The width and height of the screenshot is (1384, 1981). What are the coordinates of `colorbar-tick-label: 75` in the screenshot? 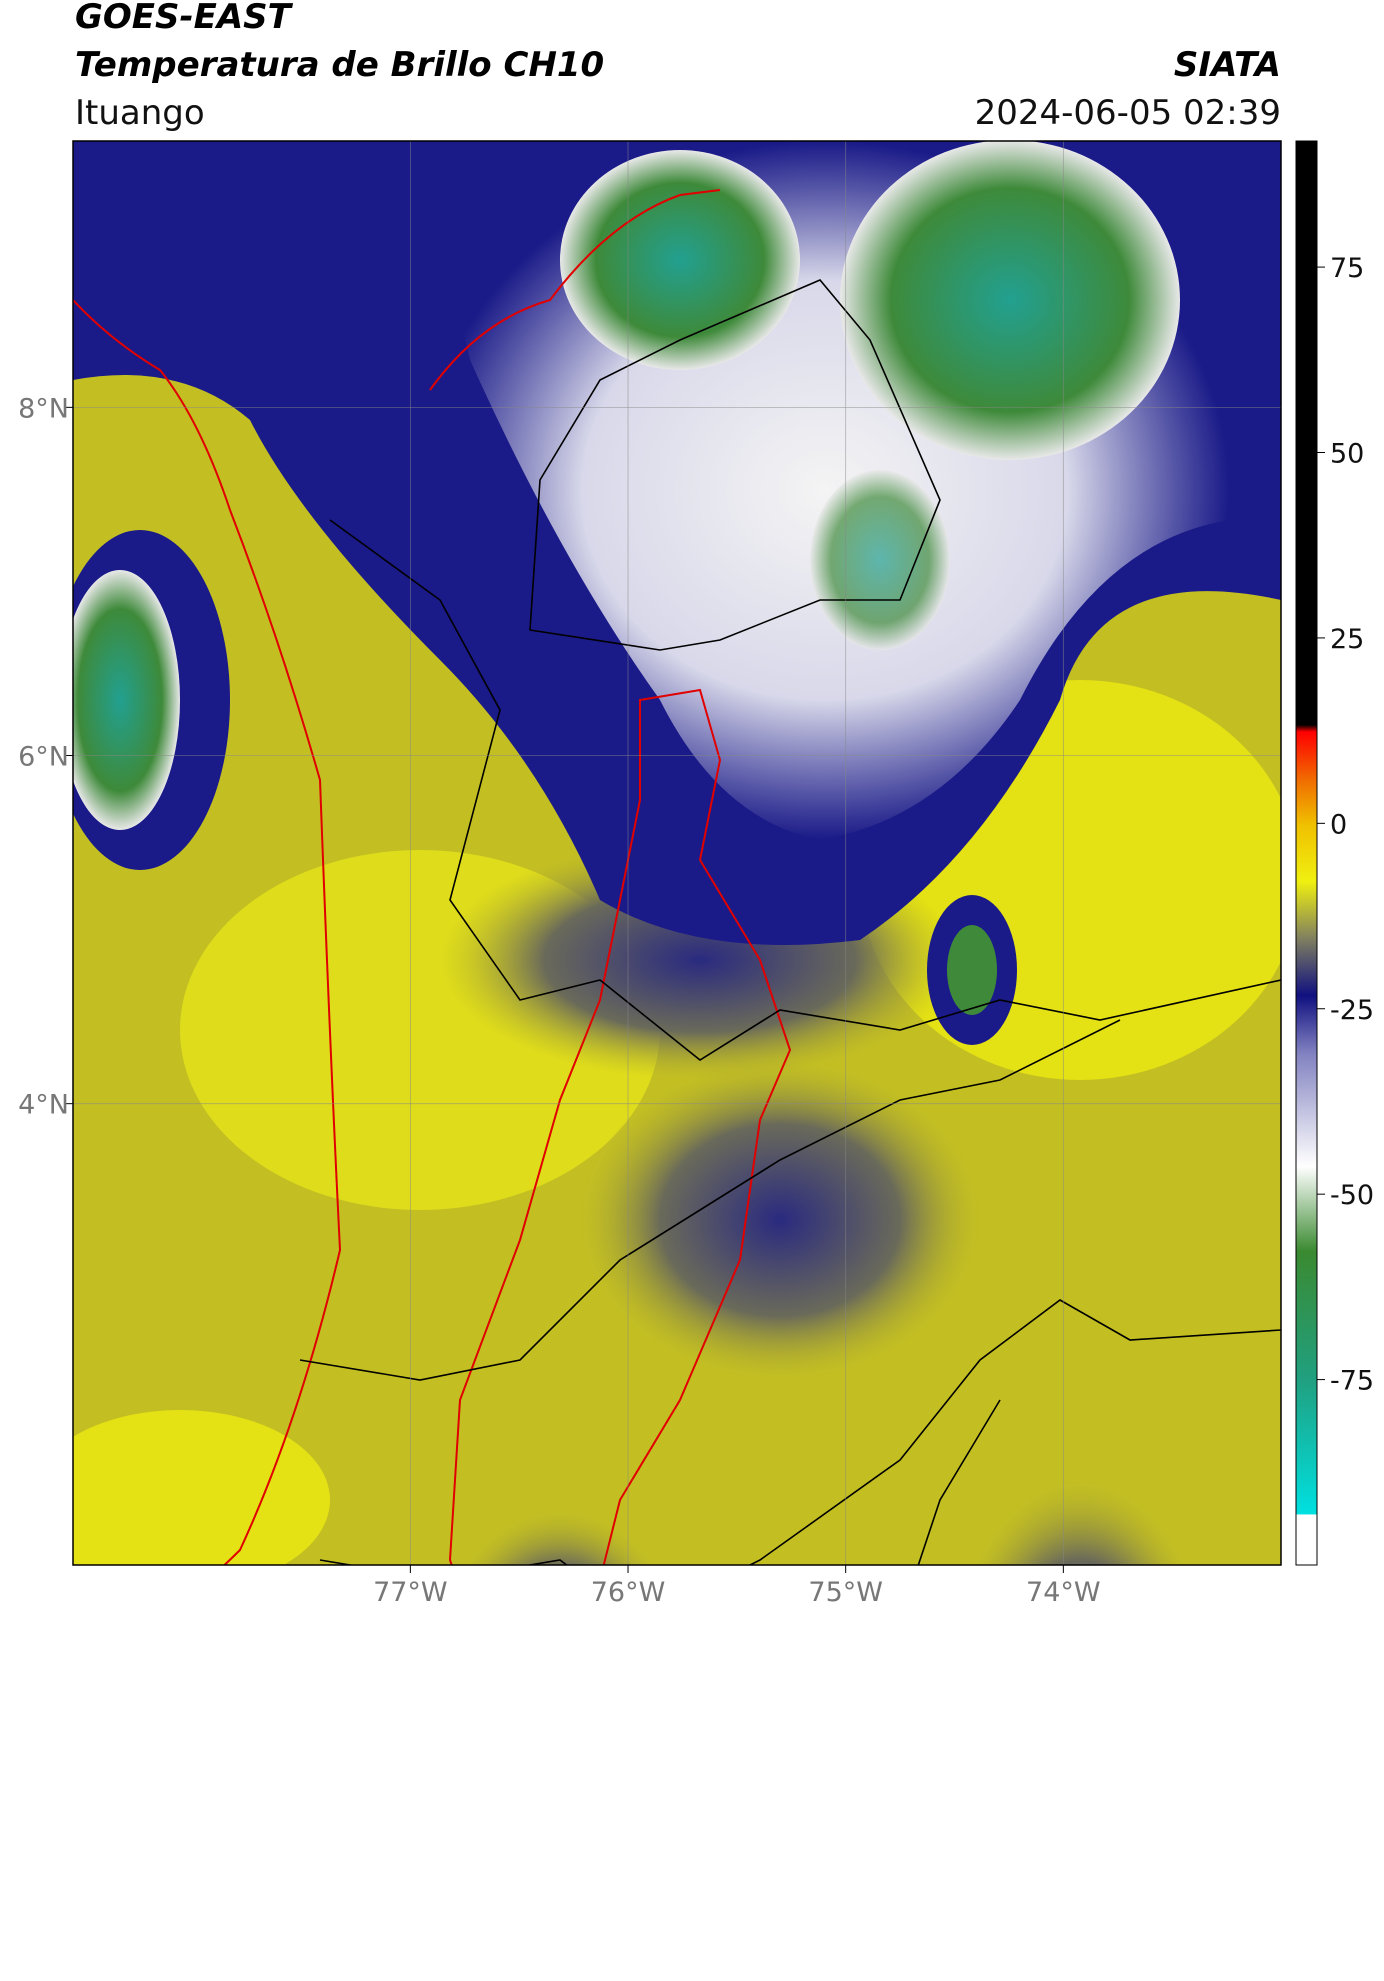 It's located at (1347, 268).